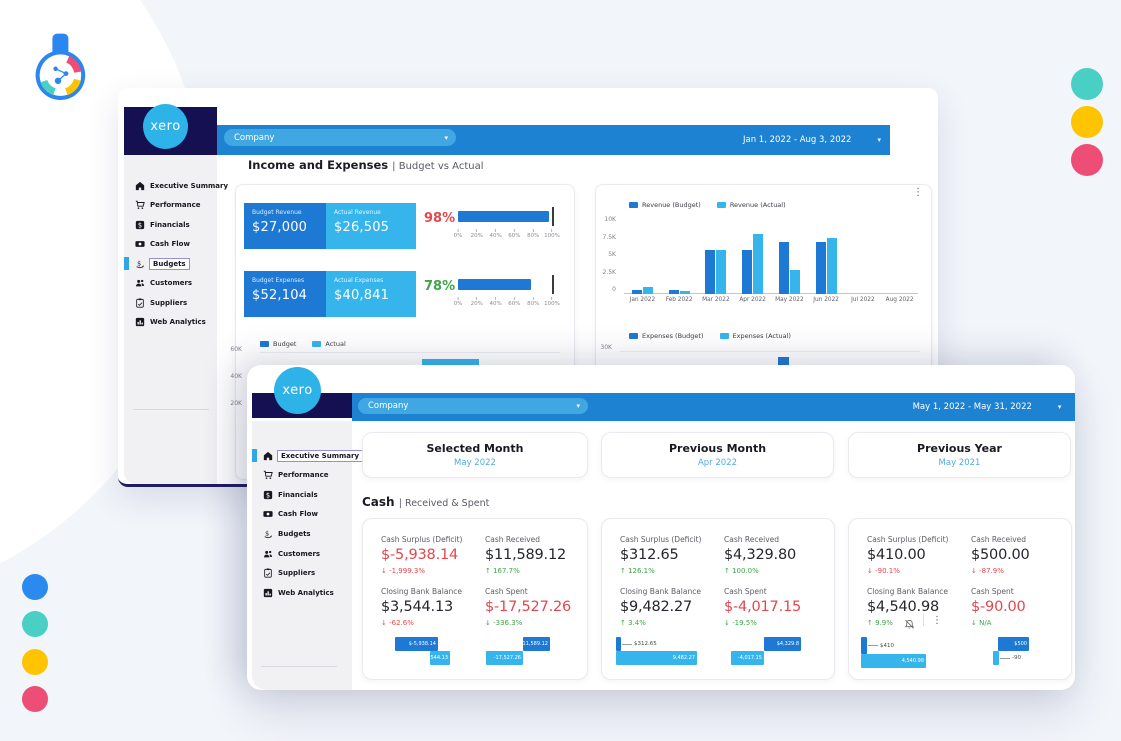  What do you see at coordinates (171, 409) in the screenshot?
I see `sidebar-divider` at bounding box center [171, 409].